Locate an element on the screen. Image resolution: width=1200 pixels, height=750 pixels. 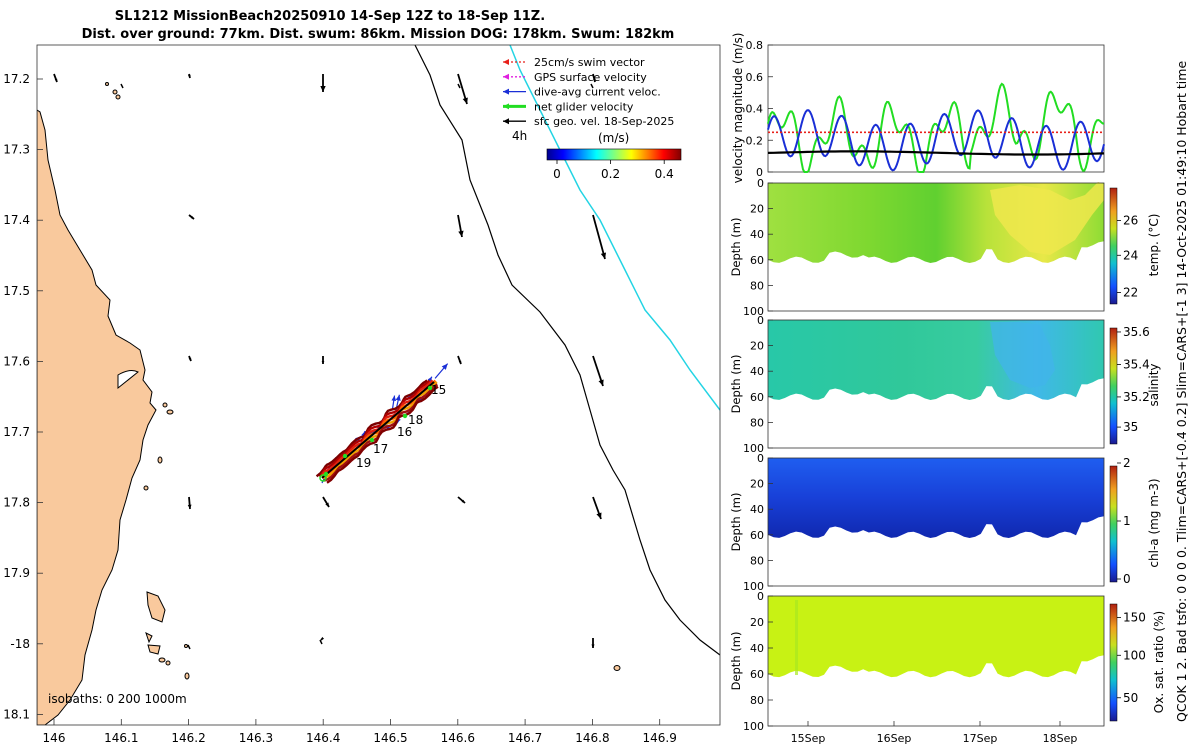
map-x-tick-label: 146.9 is located at coordinates (660, 738).